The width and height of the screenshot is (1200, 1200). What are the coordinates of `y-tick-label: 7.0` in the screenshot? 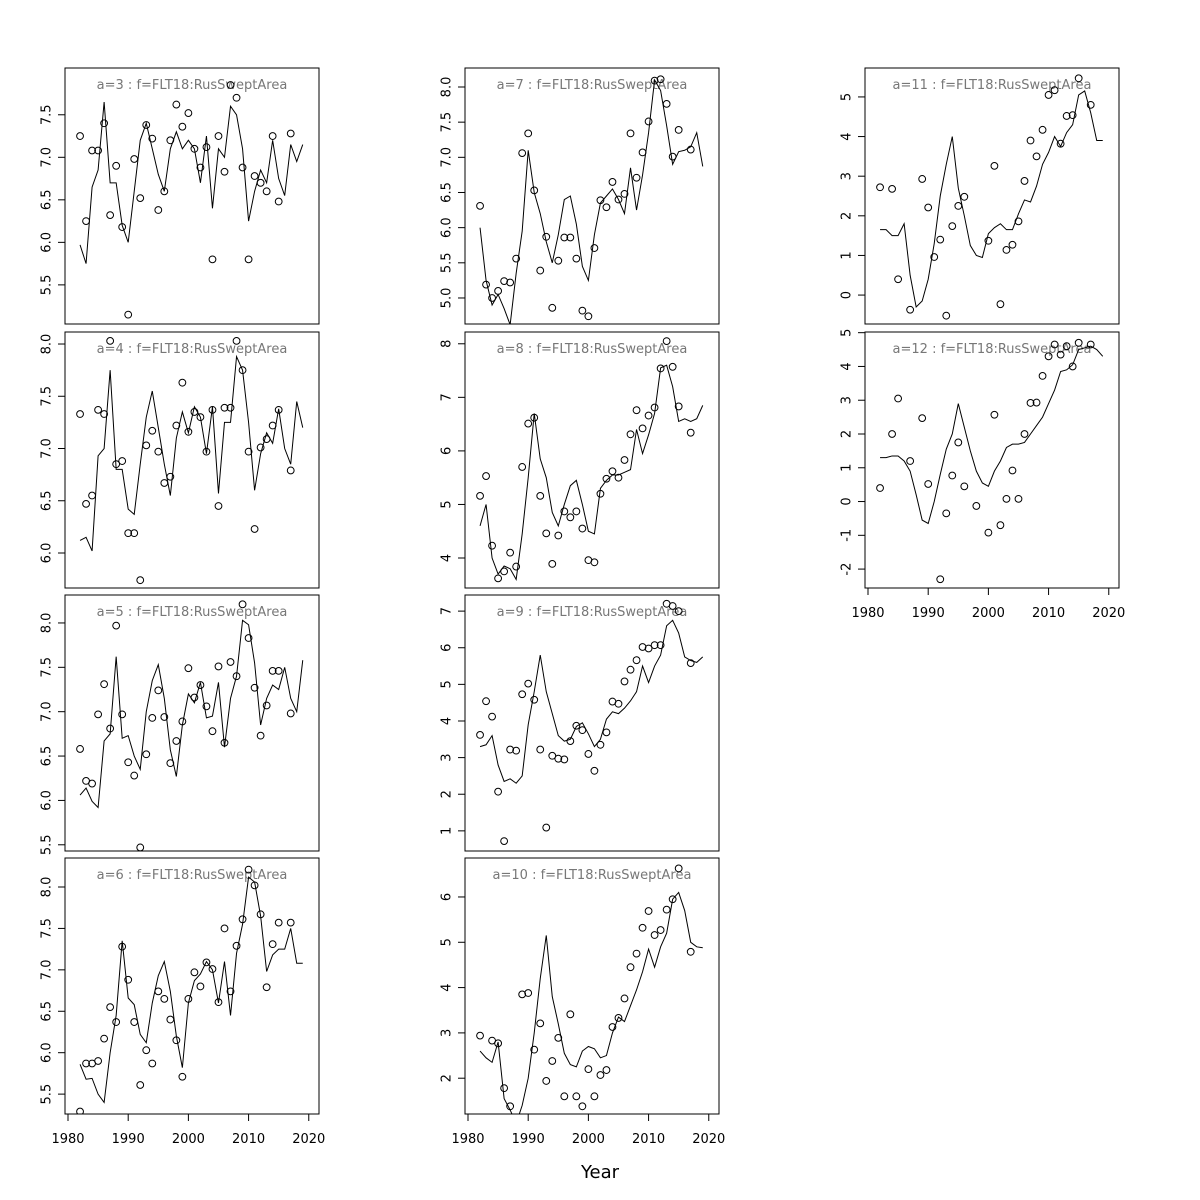 It's located at (47, 448).